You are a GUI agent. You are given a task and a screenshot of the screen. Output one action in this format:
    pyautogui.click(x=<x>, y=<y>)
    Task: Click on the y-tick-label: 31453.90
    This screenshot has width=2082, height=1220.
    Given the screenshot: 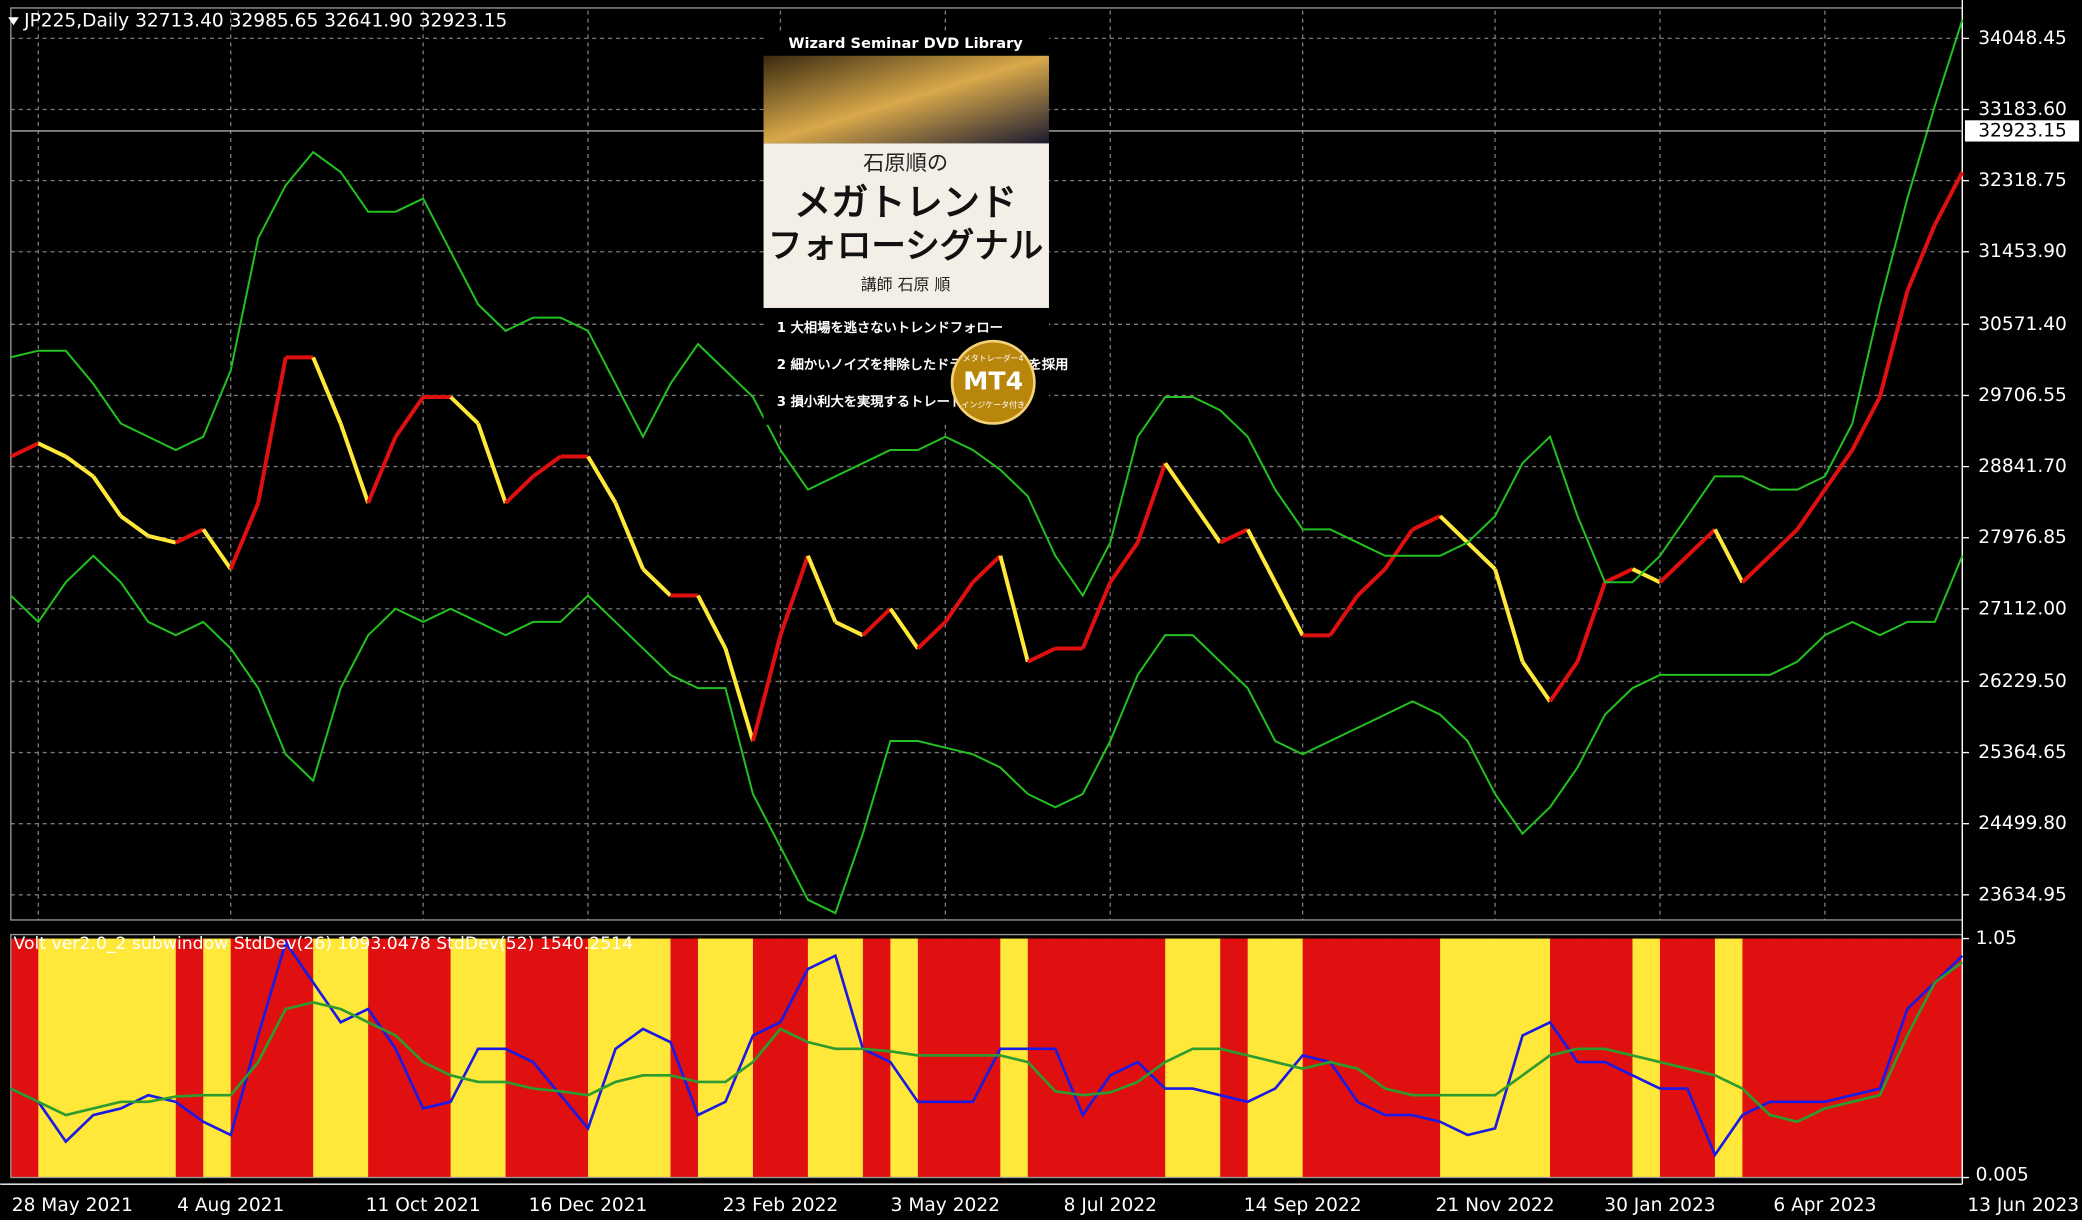 What is the action you would take?
    pyautogui.click(x=2022, y=251)
    